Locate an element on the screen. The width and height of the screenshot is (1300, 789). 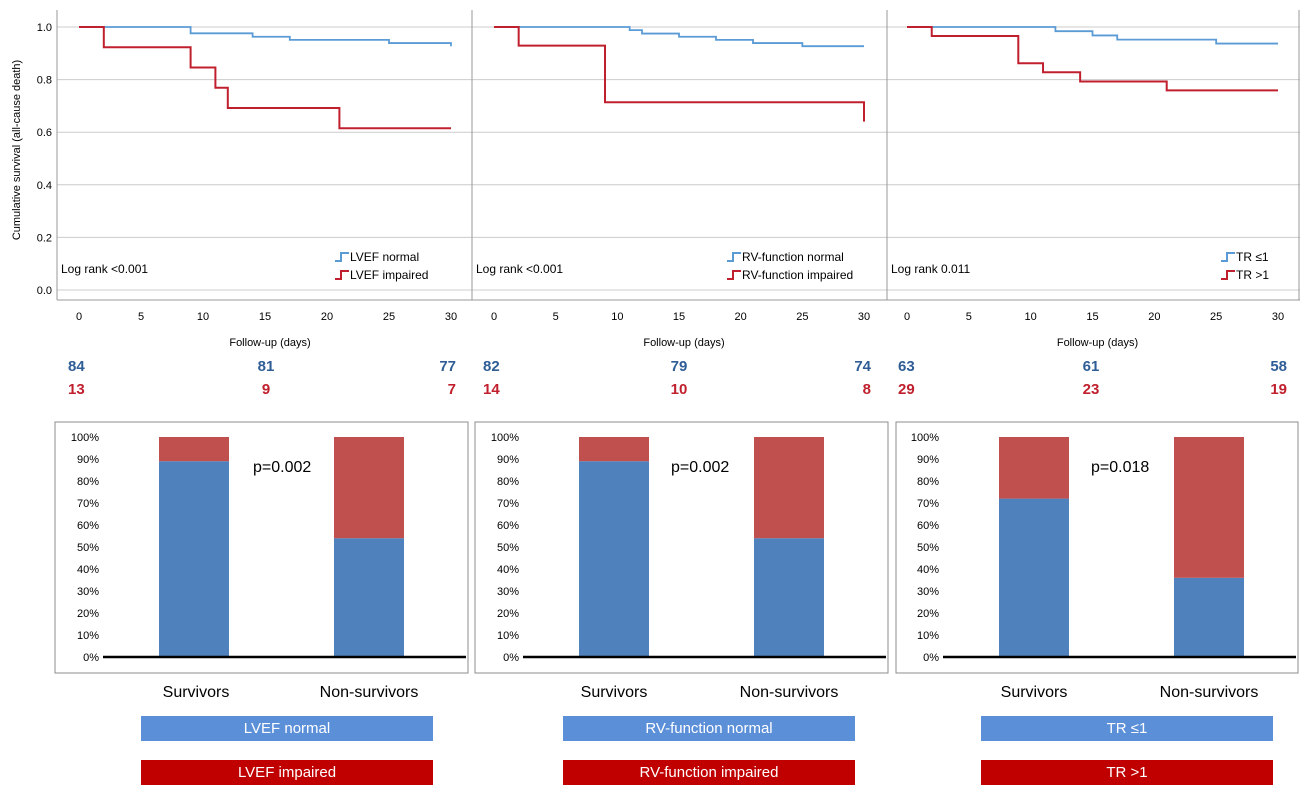
at-risk-normal-0: 82 is located at coordinates (491, 366).